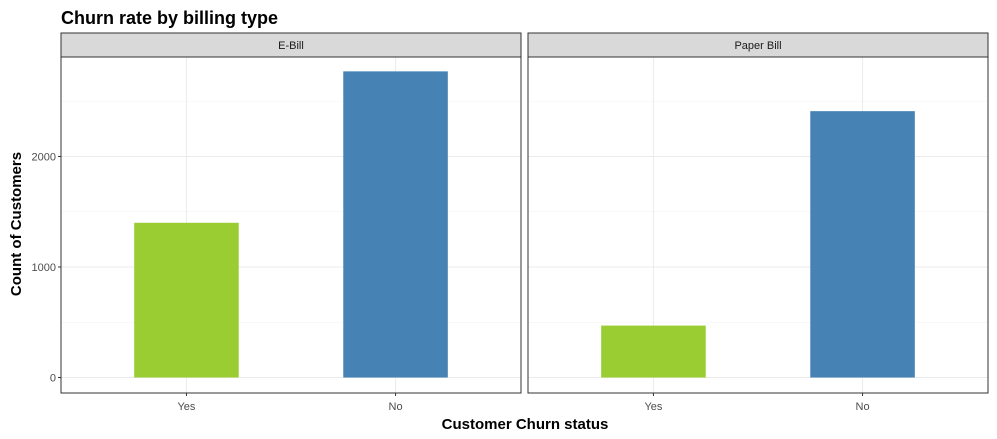 This screenshot has height=439, width=997. Describe the element at coordinates (44, 157) in the screenshot. I see `y-tick-label: 2000` at that location.